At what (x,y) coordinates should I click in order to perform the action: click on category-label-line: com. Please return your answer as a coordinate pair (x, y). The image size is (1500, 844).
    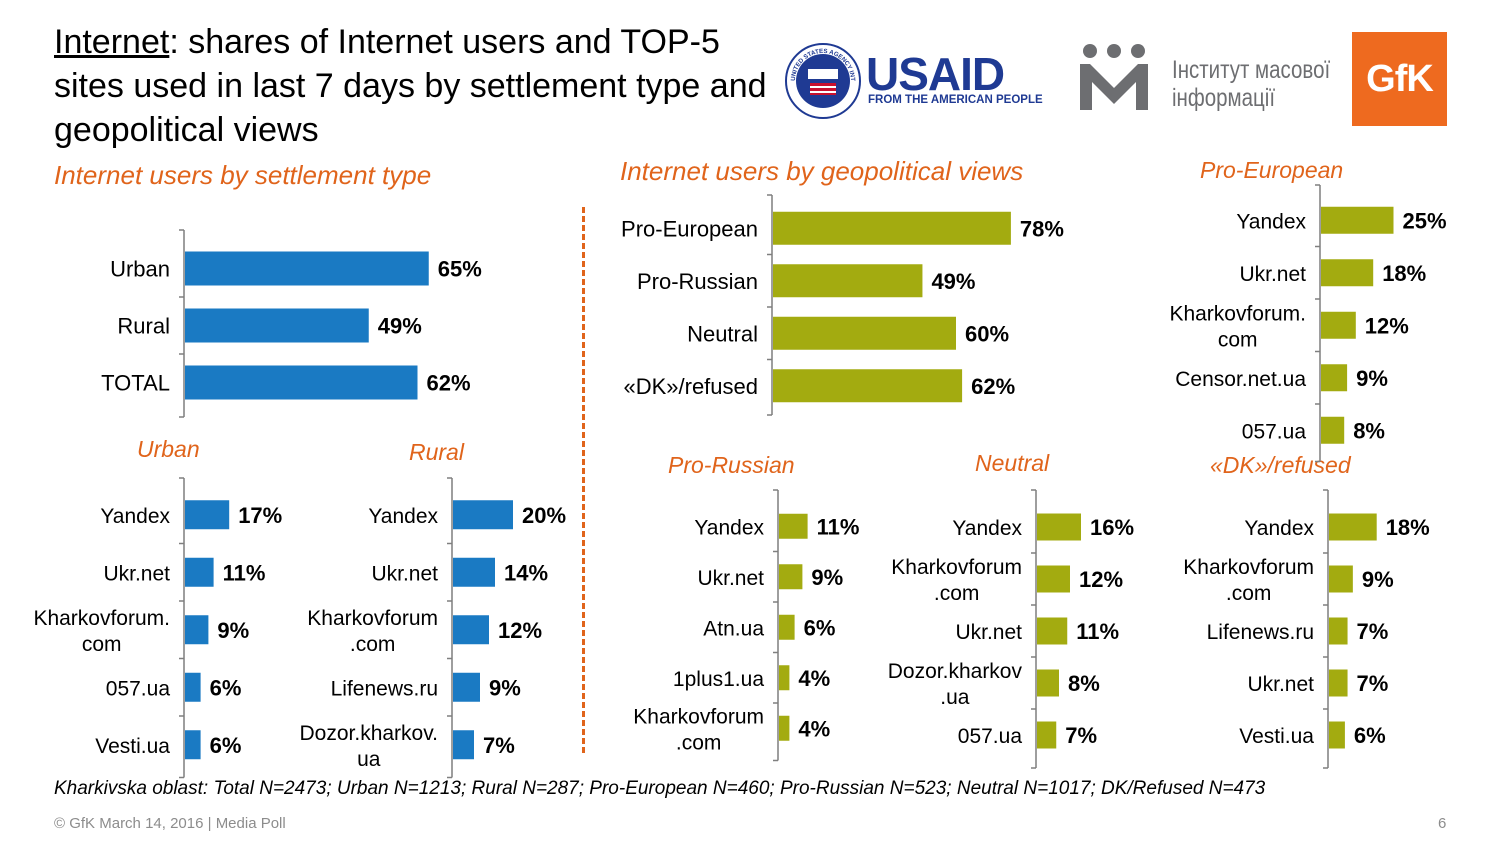
    Looking at the image, I should click on (102, 644).